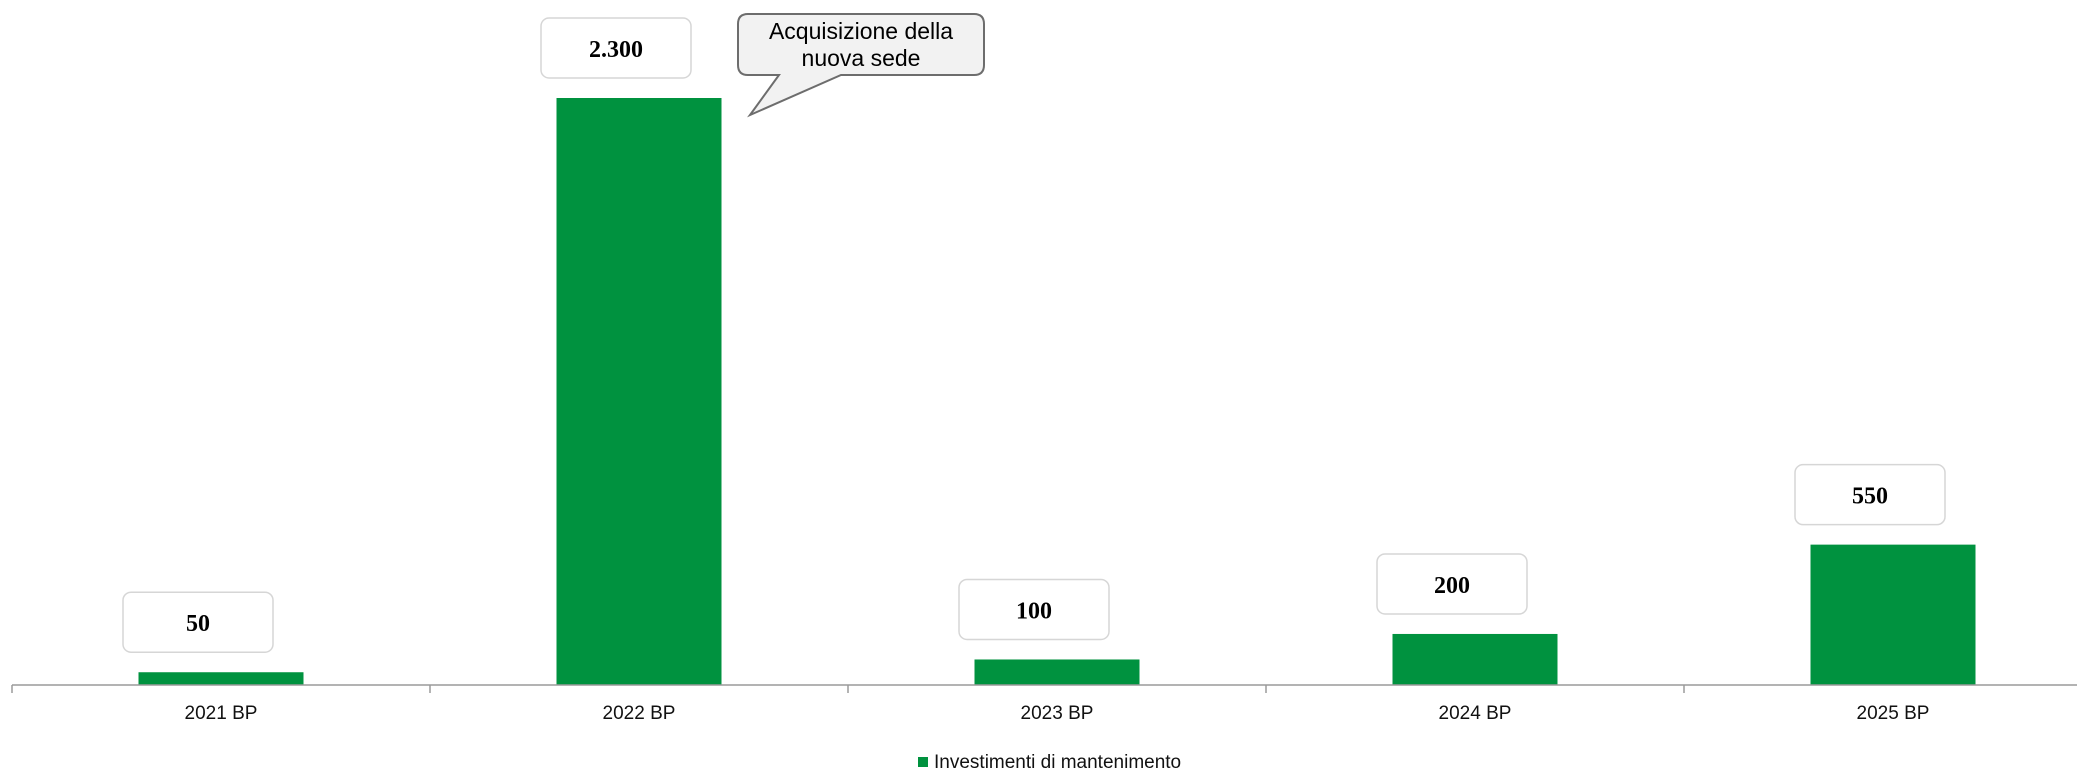 Image resolution: width=2077 pixels, height=770 pixels. I want to click on data-label-value: 200, so click(1452, 586).